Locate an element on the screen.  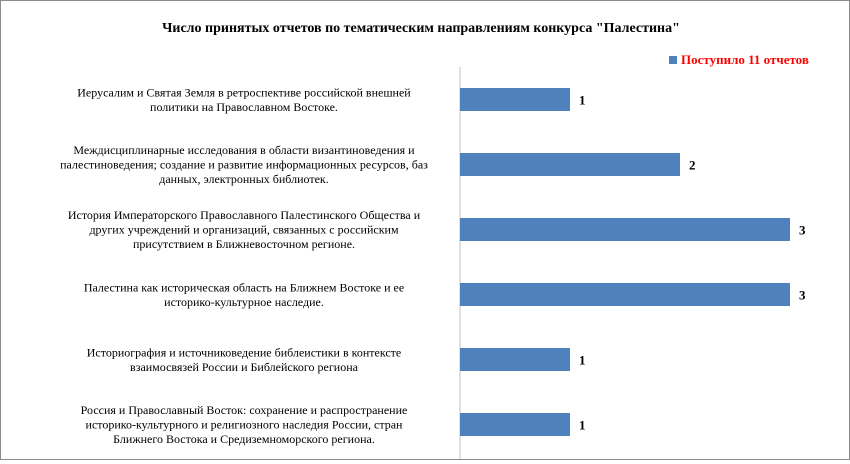
data-label-3: 3 is located at coordinates (802, 230).